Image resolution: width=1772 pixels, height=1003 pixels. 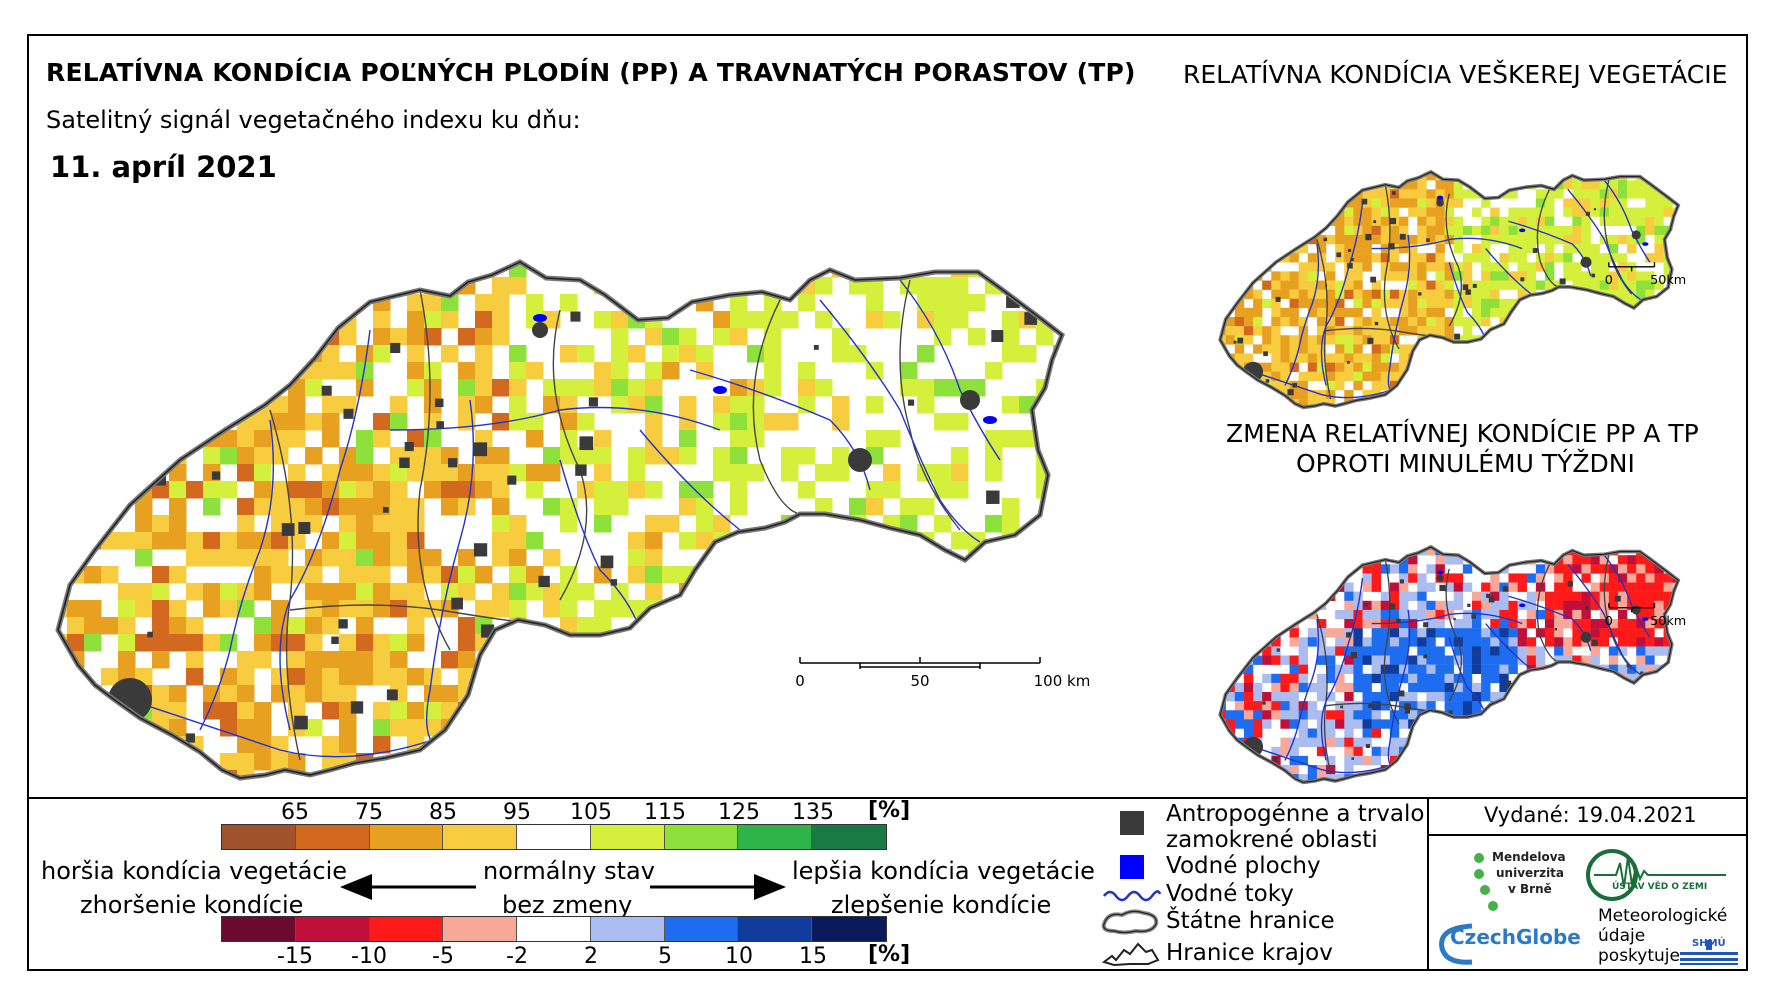 I want to click on change-tick-15: 15, so click(x=813, y=956).